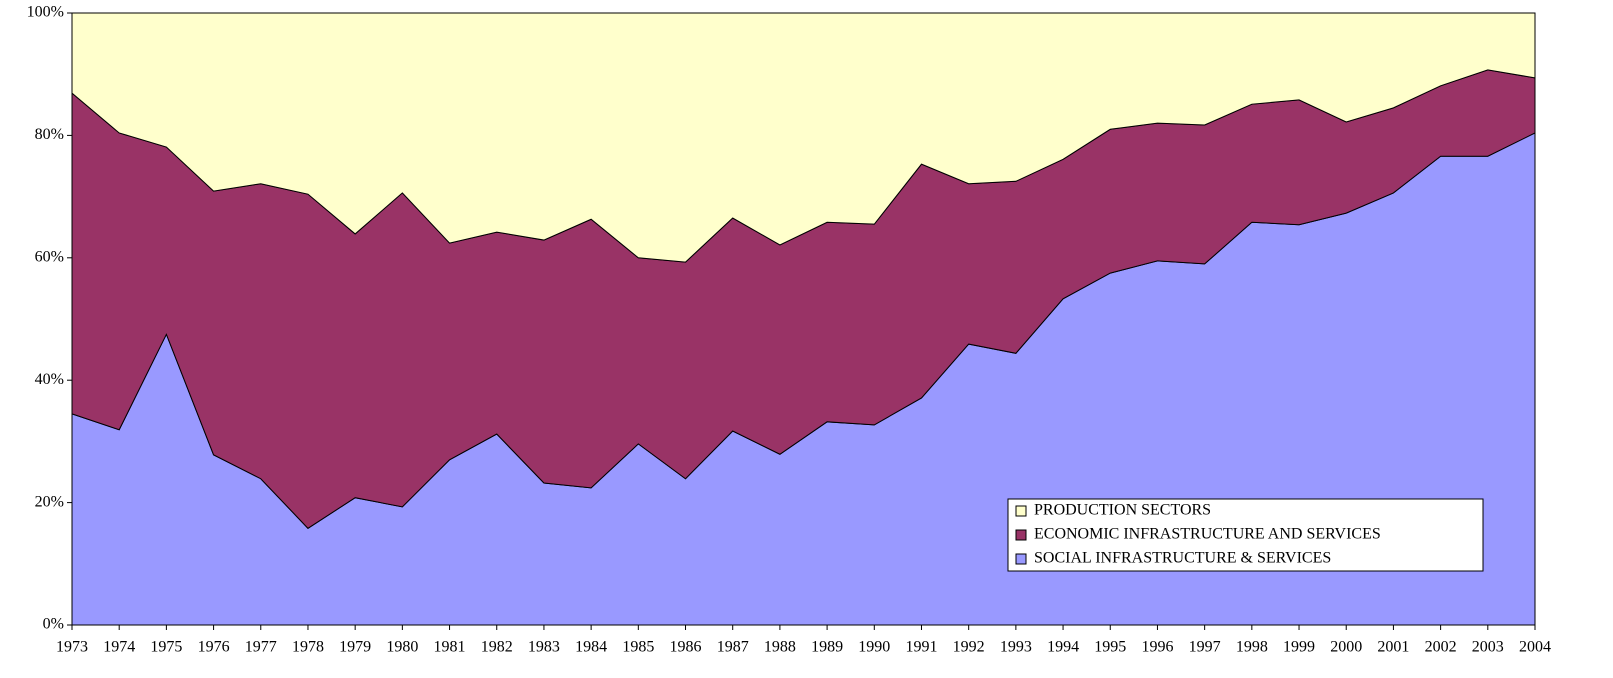  What do you see at coordinates (591, 647) in the screenshot?
I see `x-tick-label: 1984` at bounding box center [591, 647].